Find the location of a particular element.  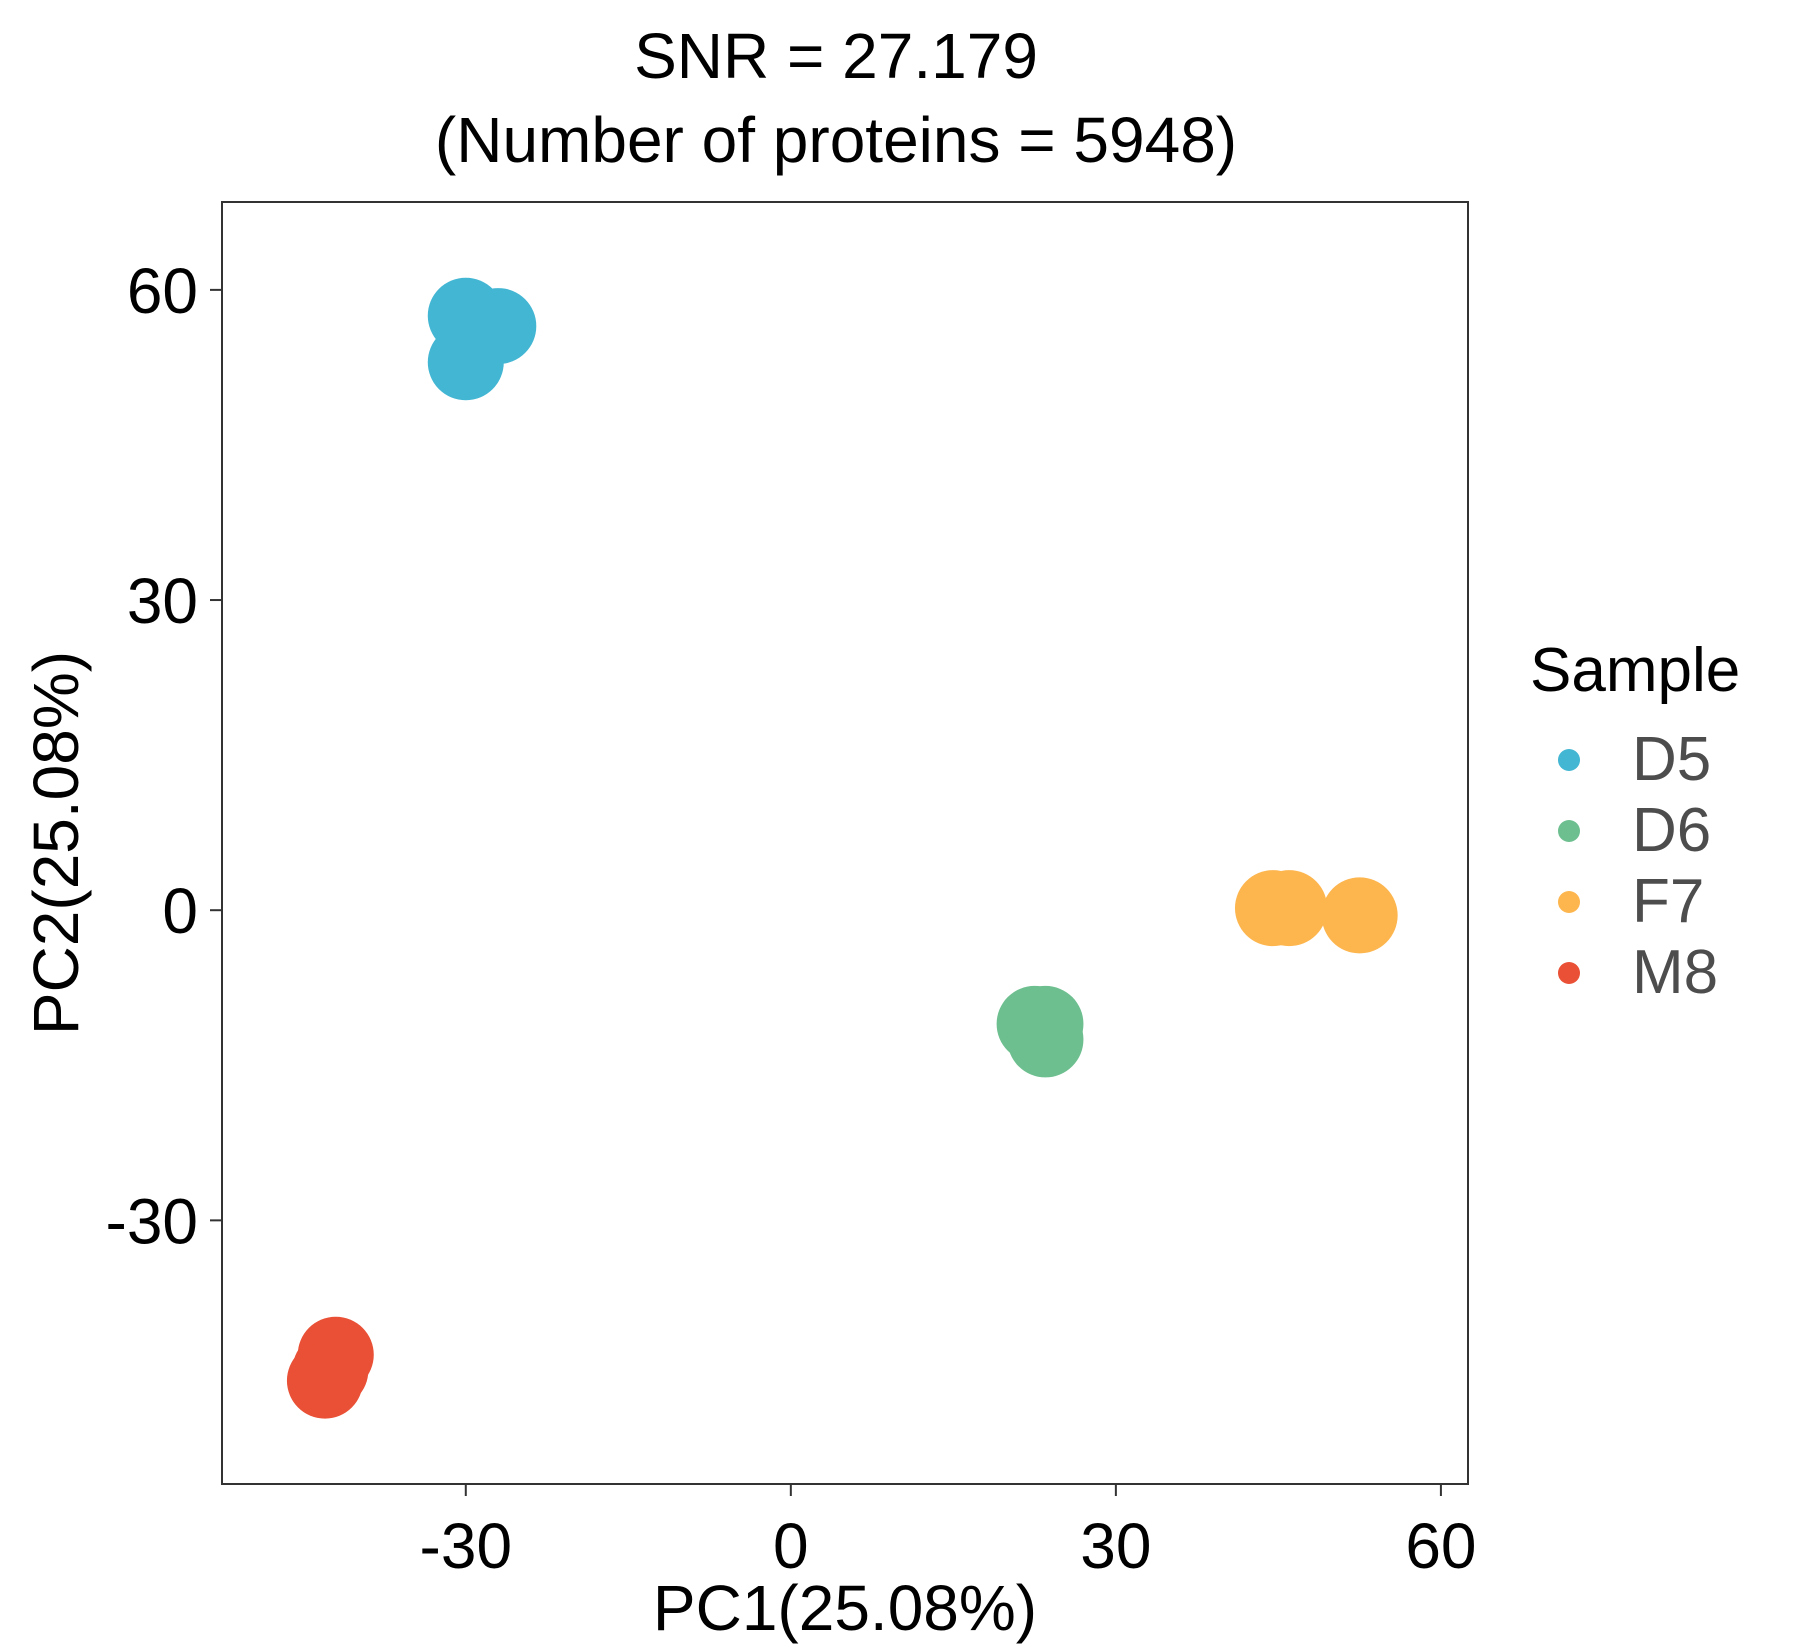

chart-subtitle: (Number of proteins = 5948) is located at coordinates (836, 140).